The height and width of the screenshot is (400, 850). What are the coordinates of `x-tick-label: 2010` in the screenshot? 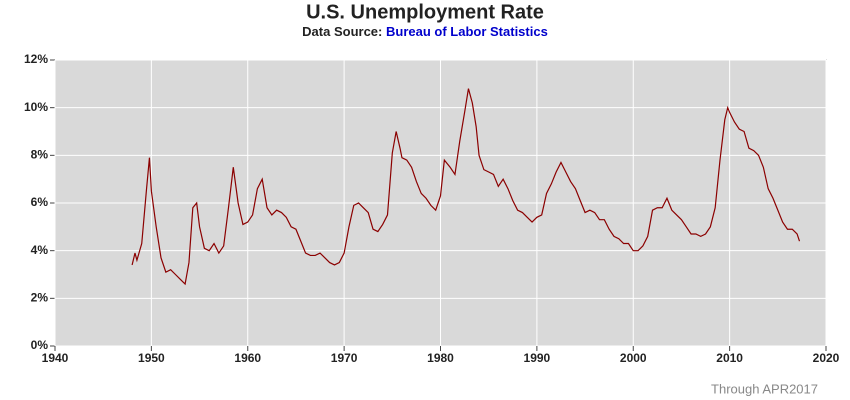 It's located at (729, 358).